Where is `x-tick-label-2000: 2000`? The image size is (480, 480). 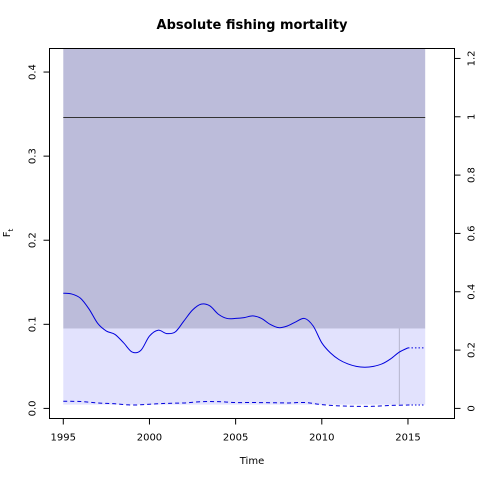
x-tick-label-2000: 2000 is located at coordinates (149, 438).